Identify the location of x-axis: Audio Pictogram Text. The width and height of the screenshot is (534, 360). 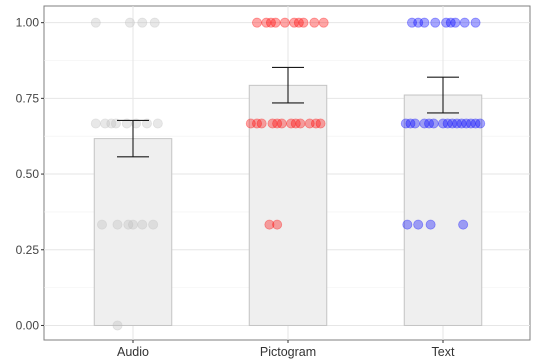
(286, 349).